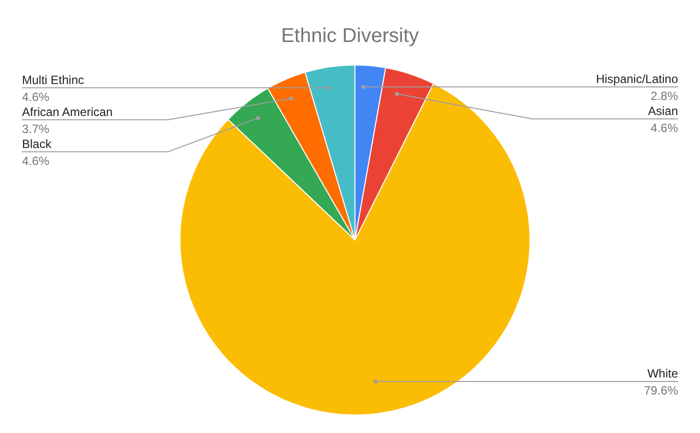  What do you see at coordinates (661, 391) in the screenshot?
I see `data-label: 79.6%` at bounding box center [661, 391].